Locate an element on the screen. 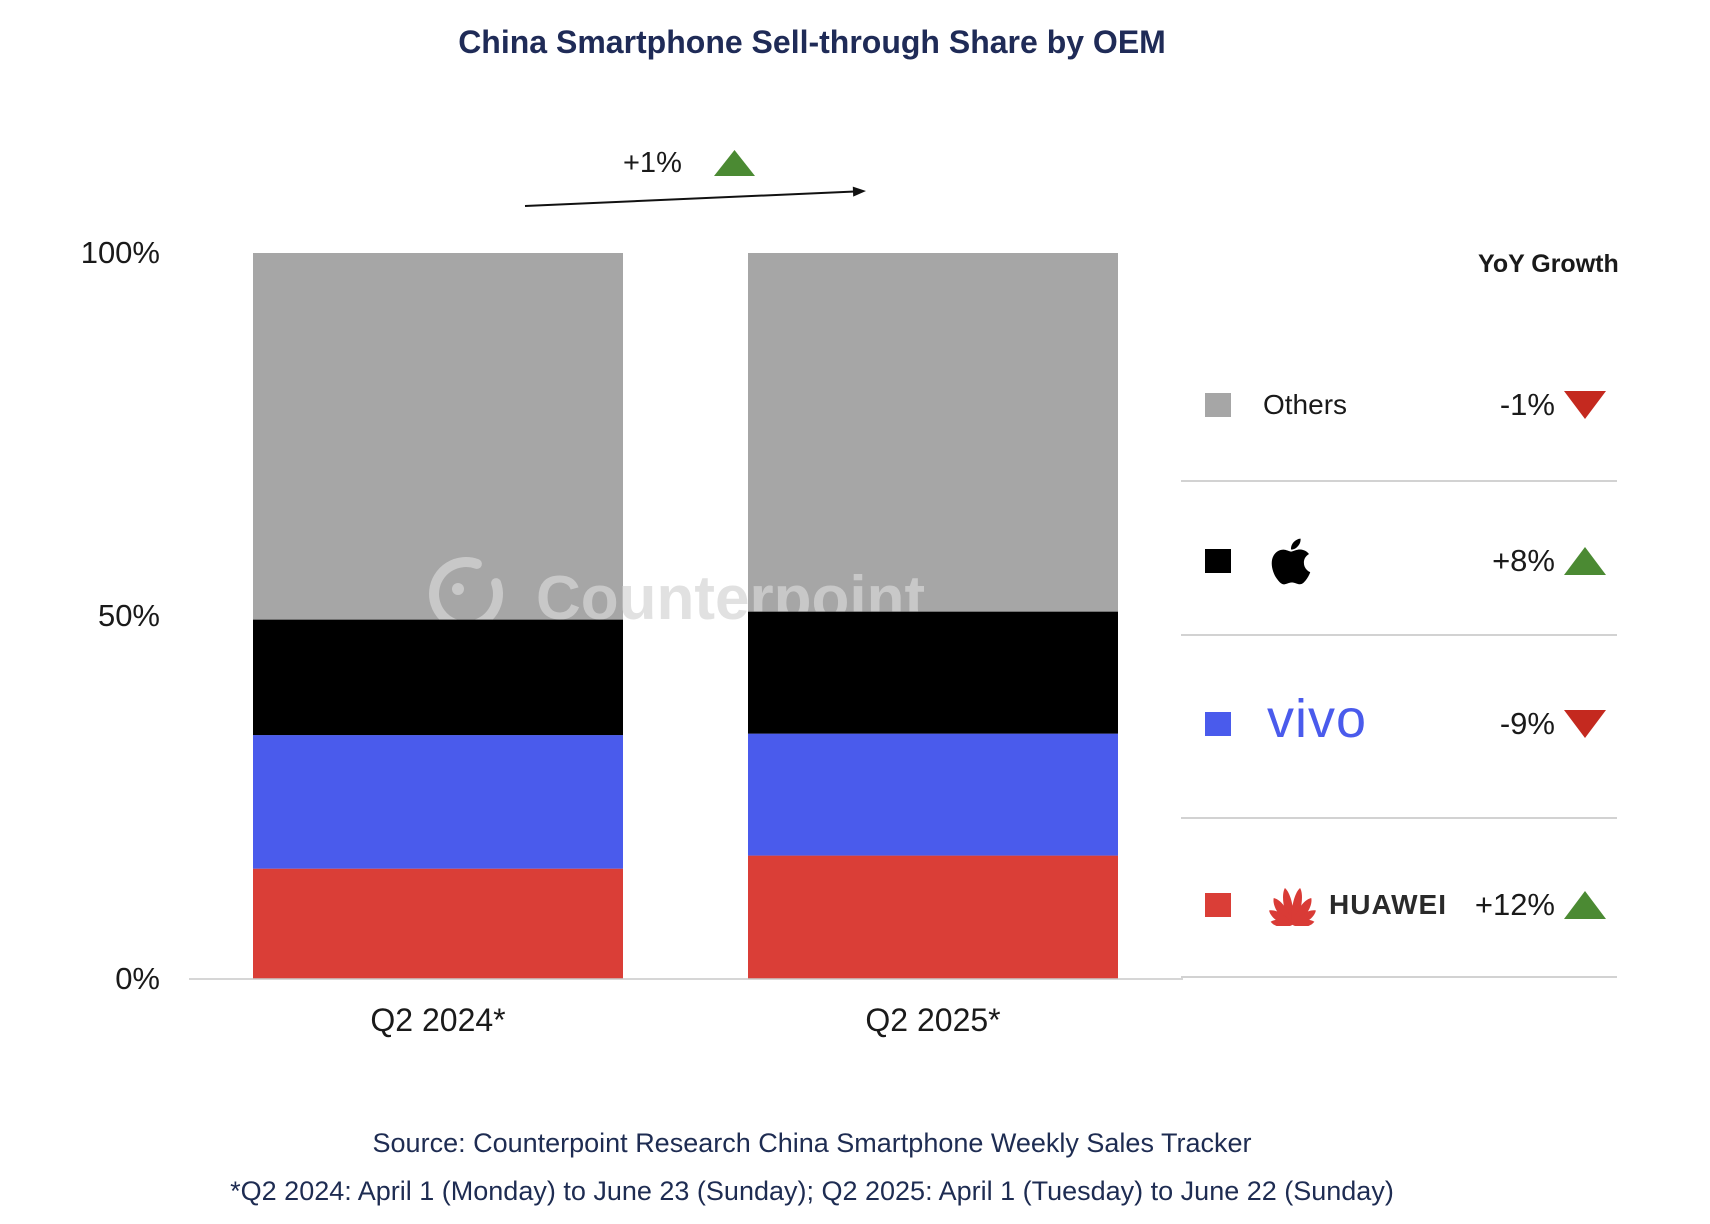 The image size is (1710, 1224). total-change-arrow-line is located at coordinates (690, 198).